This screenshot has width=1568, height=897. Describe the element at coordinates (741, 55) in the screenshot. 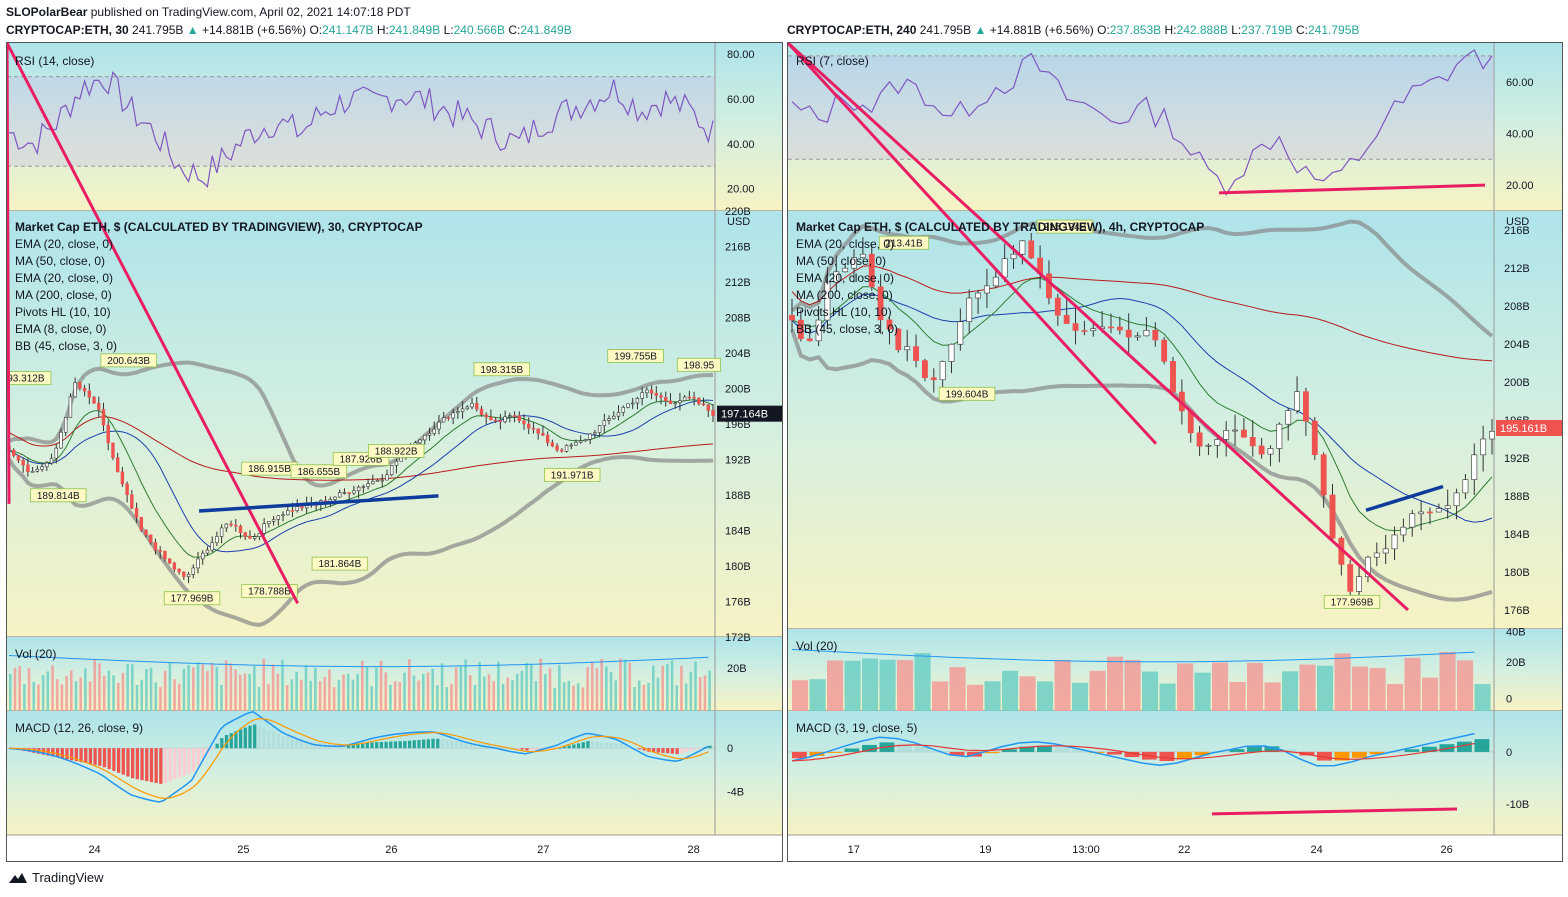

I see `rsi-tick-label: 80.00` at that location.